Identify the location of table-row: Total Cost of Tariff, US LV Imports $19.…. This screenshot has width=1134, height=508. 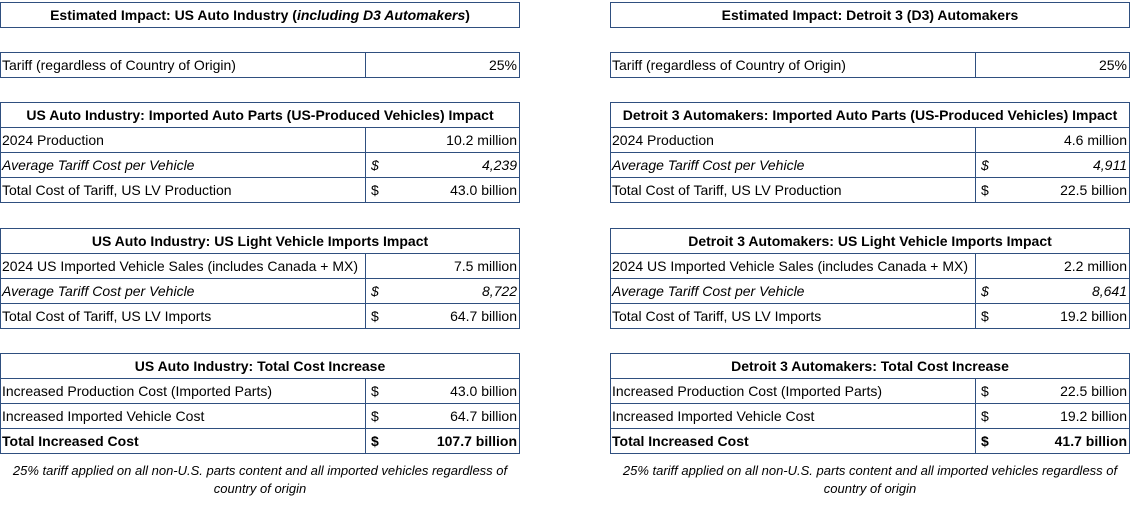
(870, 315).